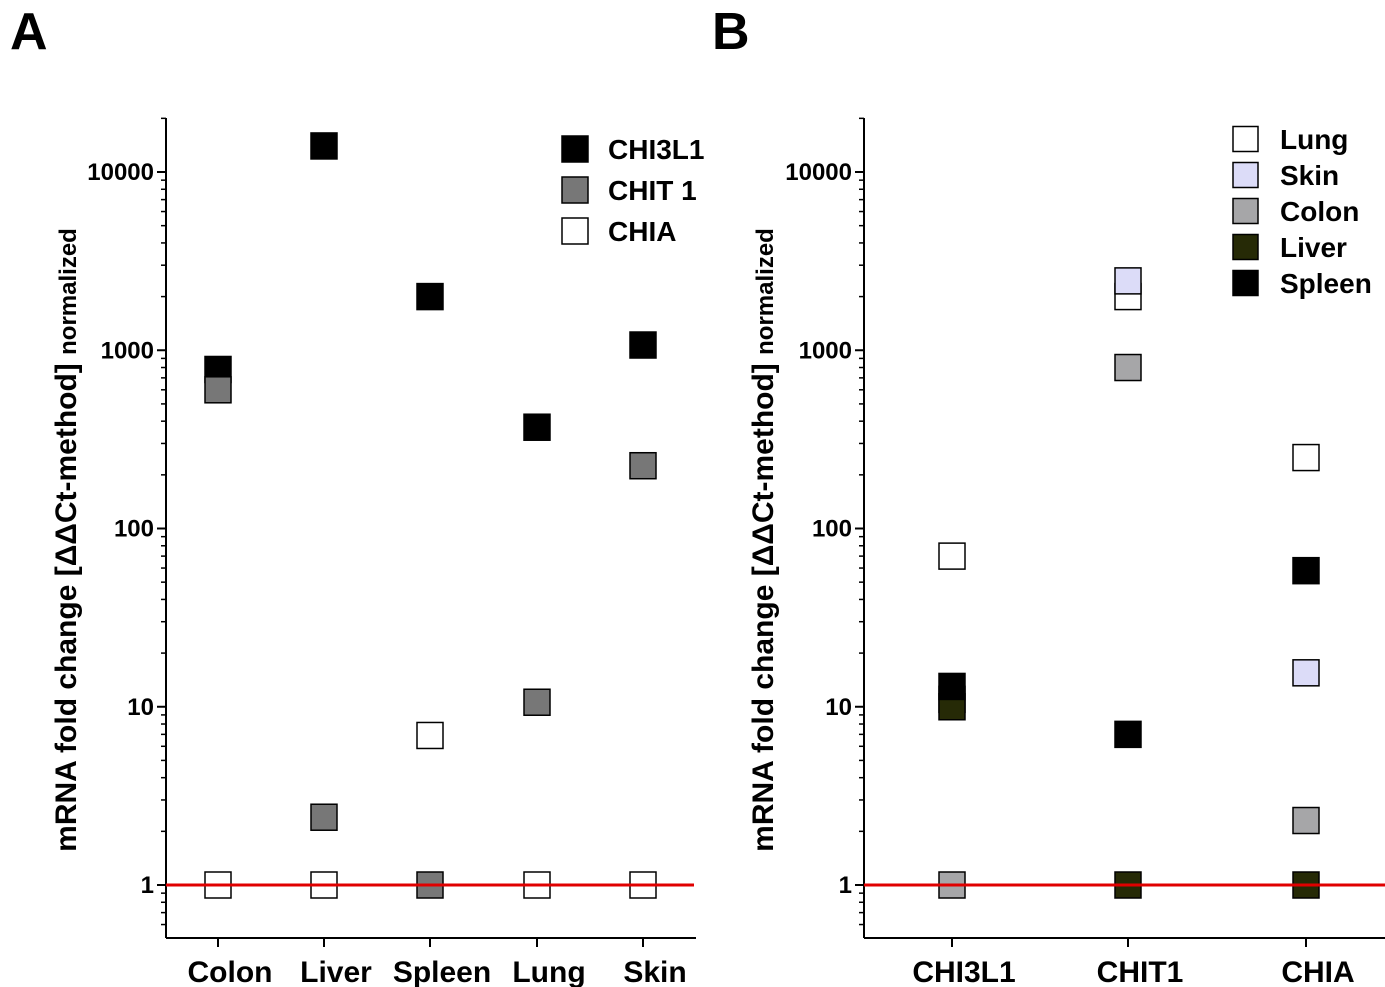 This screenshot has height=987, width=1385. What do you see at coordinates (537, 702) in the screenshot?
I see `data-point-chit-1-lung` at bounding box center [537, 702].